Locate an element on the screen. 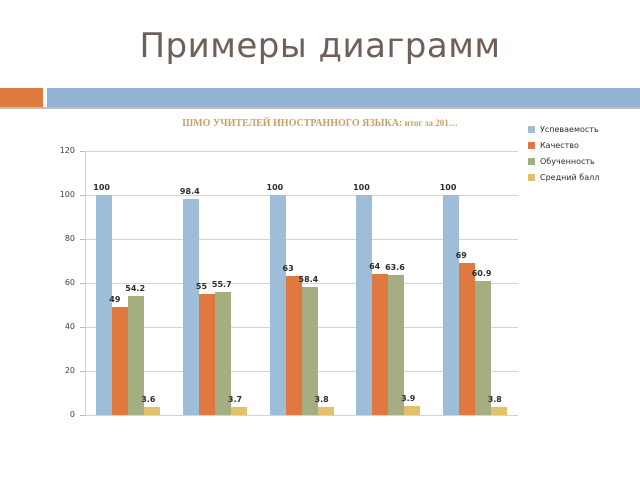 This screenshot has width=640, height=480. bar-value-label: 55 is located at coordinates (201, 286).